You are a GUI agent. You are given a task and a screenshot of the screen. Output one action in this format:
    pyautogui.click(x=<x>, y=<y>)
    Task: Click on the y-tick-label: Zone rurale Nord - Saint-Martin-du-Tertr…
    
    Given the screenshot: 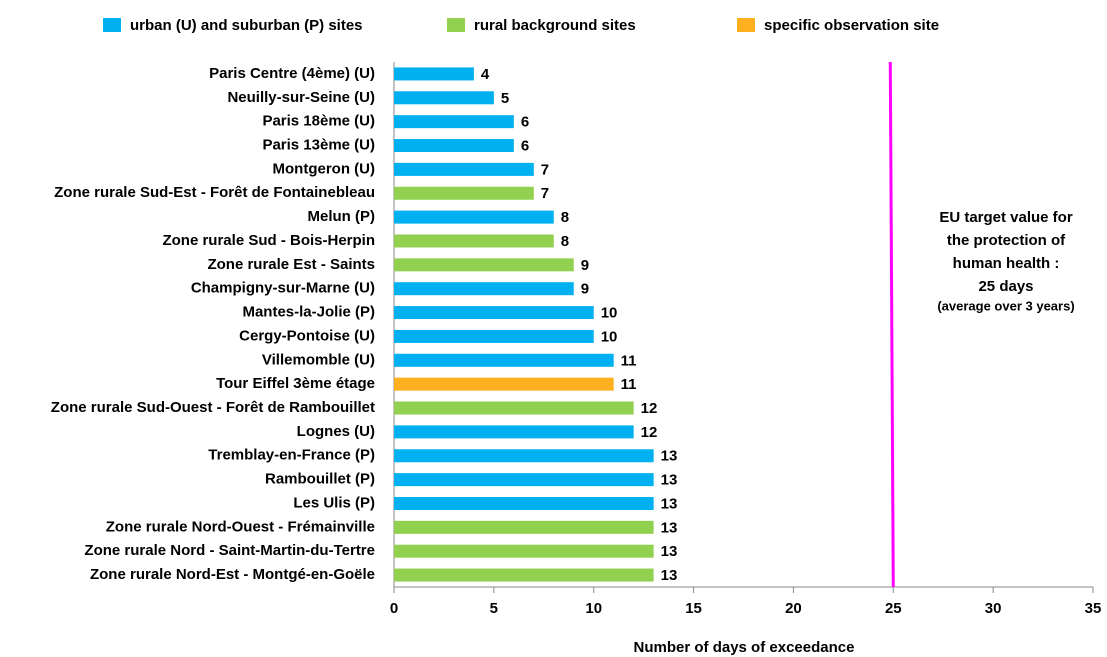 What is the action you would take?
    pyautogui.click(x=229, y=550)
    